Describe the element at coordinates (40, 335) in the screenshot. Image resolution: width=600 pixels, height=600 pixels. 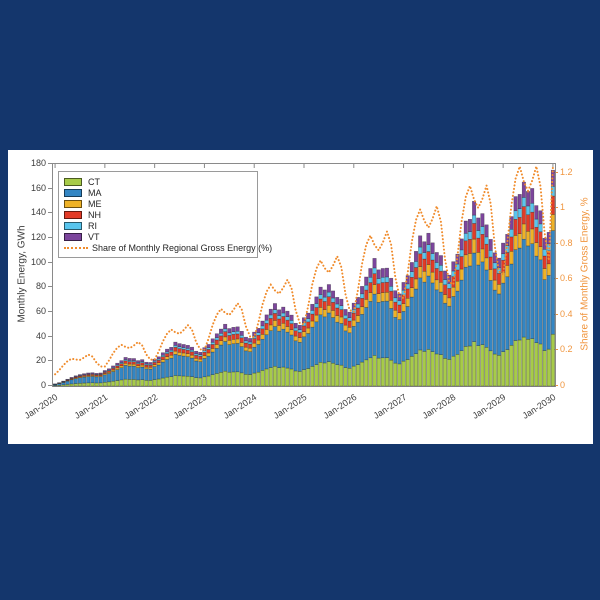
I see `y-tick-label: 40` at that location.